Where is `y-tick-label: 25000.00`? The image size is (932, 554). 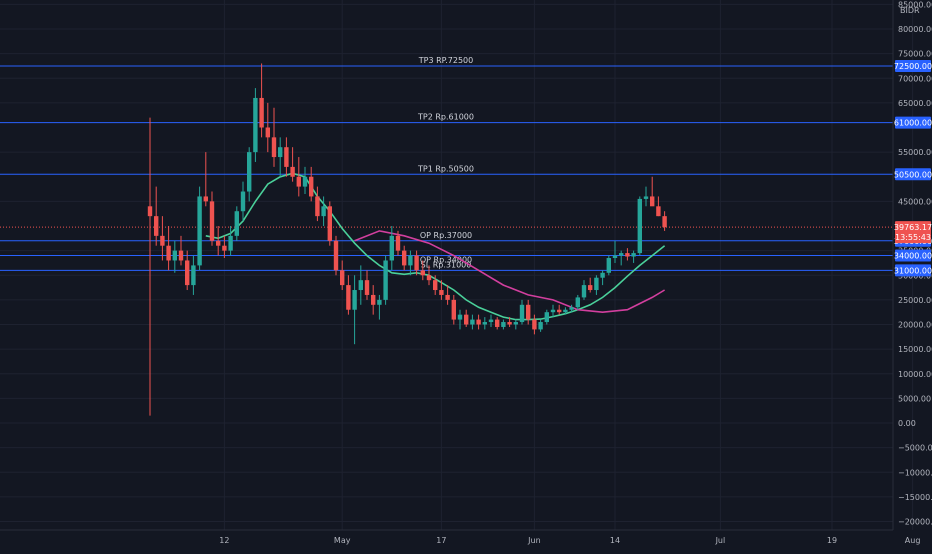 y-tick-label: 25000.00 is located at coordinates (915, 300).